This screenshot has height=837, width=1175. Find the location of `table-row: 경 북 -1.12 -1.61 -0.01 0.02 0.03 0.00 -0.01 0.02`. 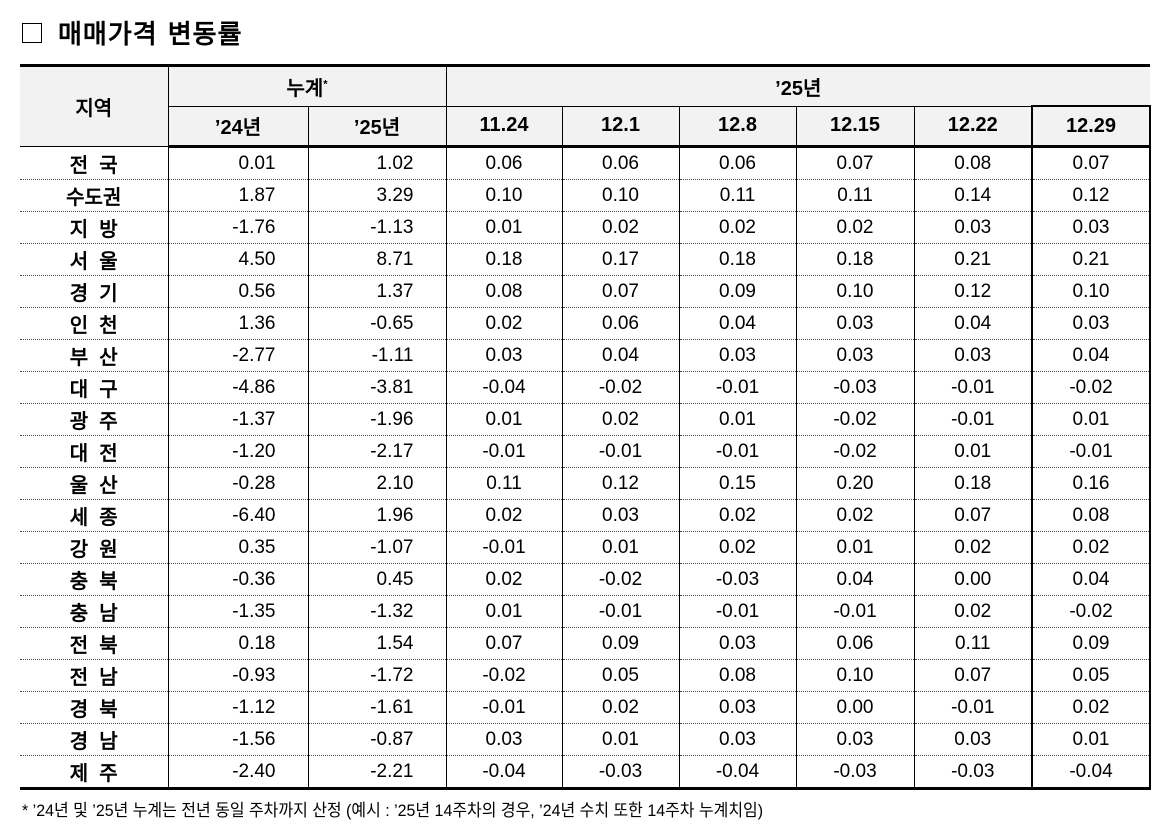

table-row: 경 북 -1.12 -1.61 -0.01 0.02 0.03 0.00 -0.01 0.02 is located at coordinates (586, 707).